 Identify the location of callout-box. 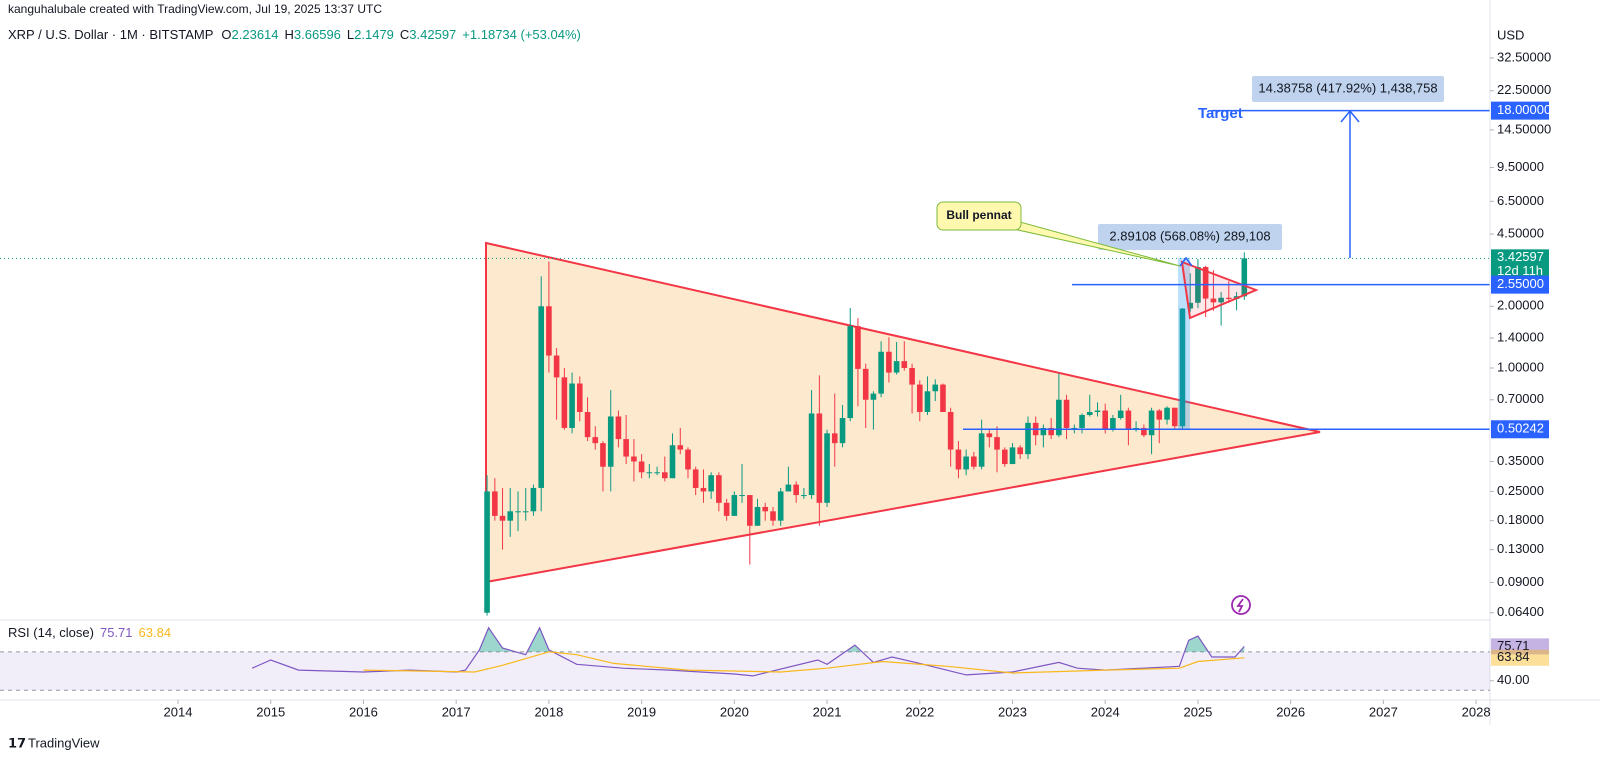
(979, 216).